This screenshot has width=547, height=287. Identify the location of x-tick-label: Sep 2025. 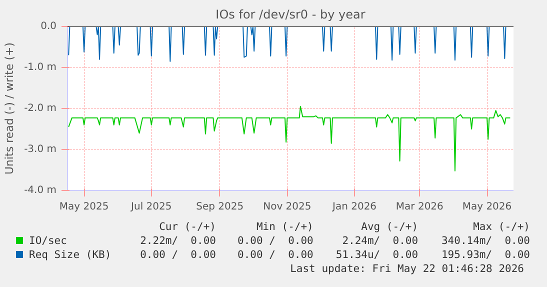
(220, 207).